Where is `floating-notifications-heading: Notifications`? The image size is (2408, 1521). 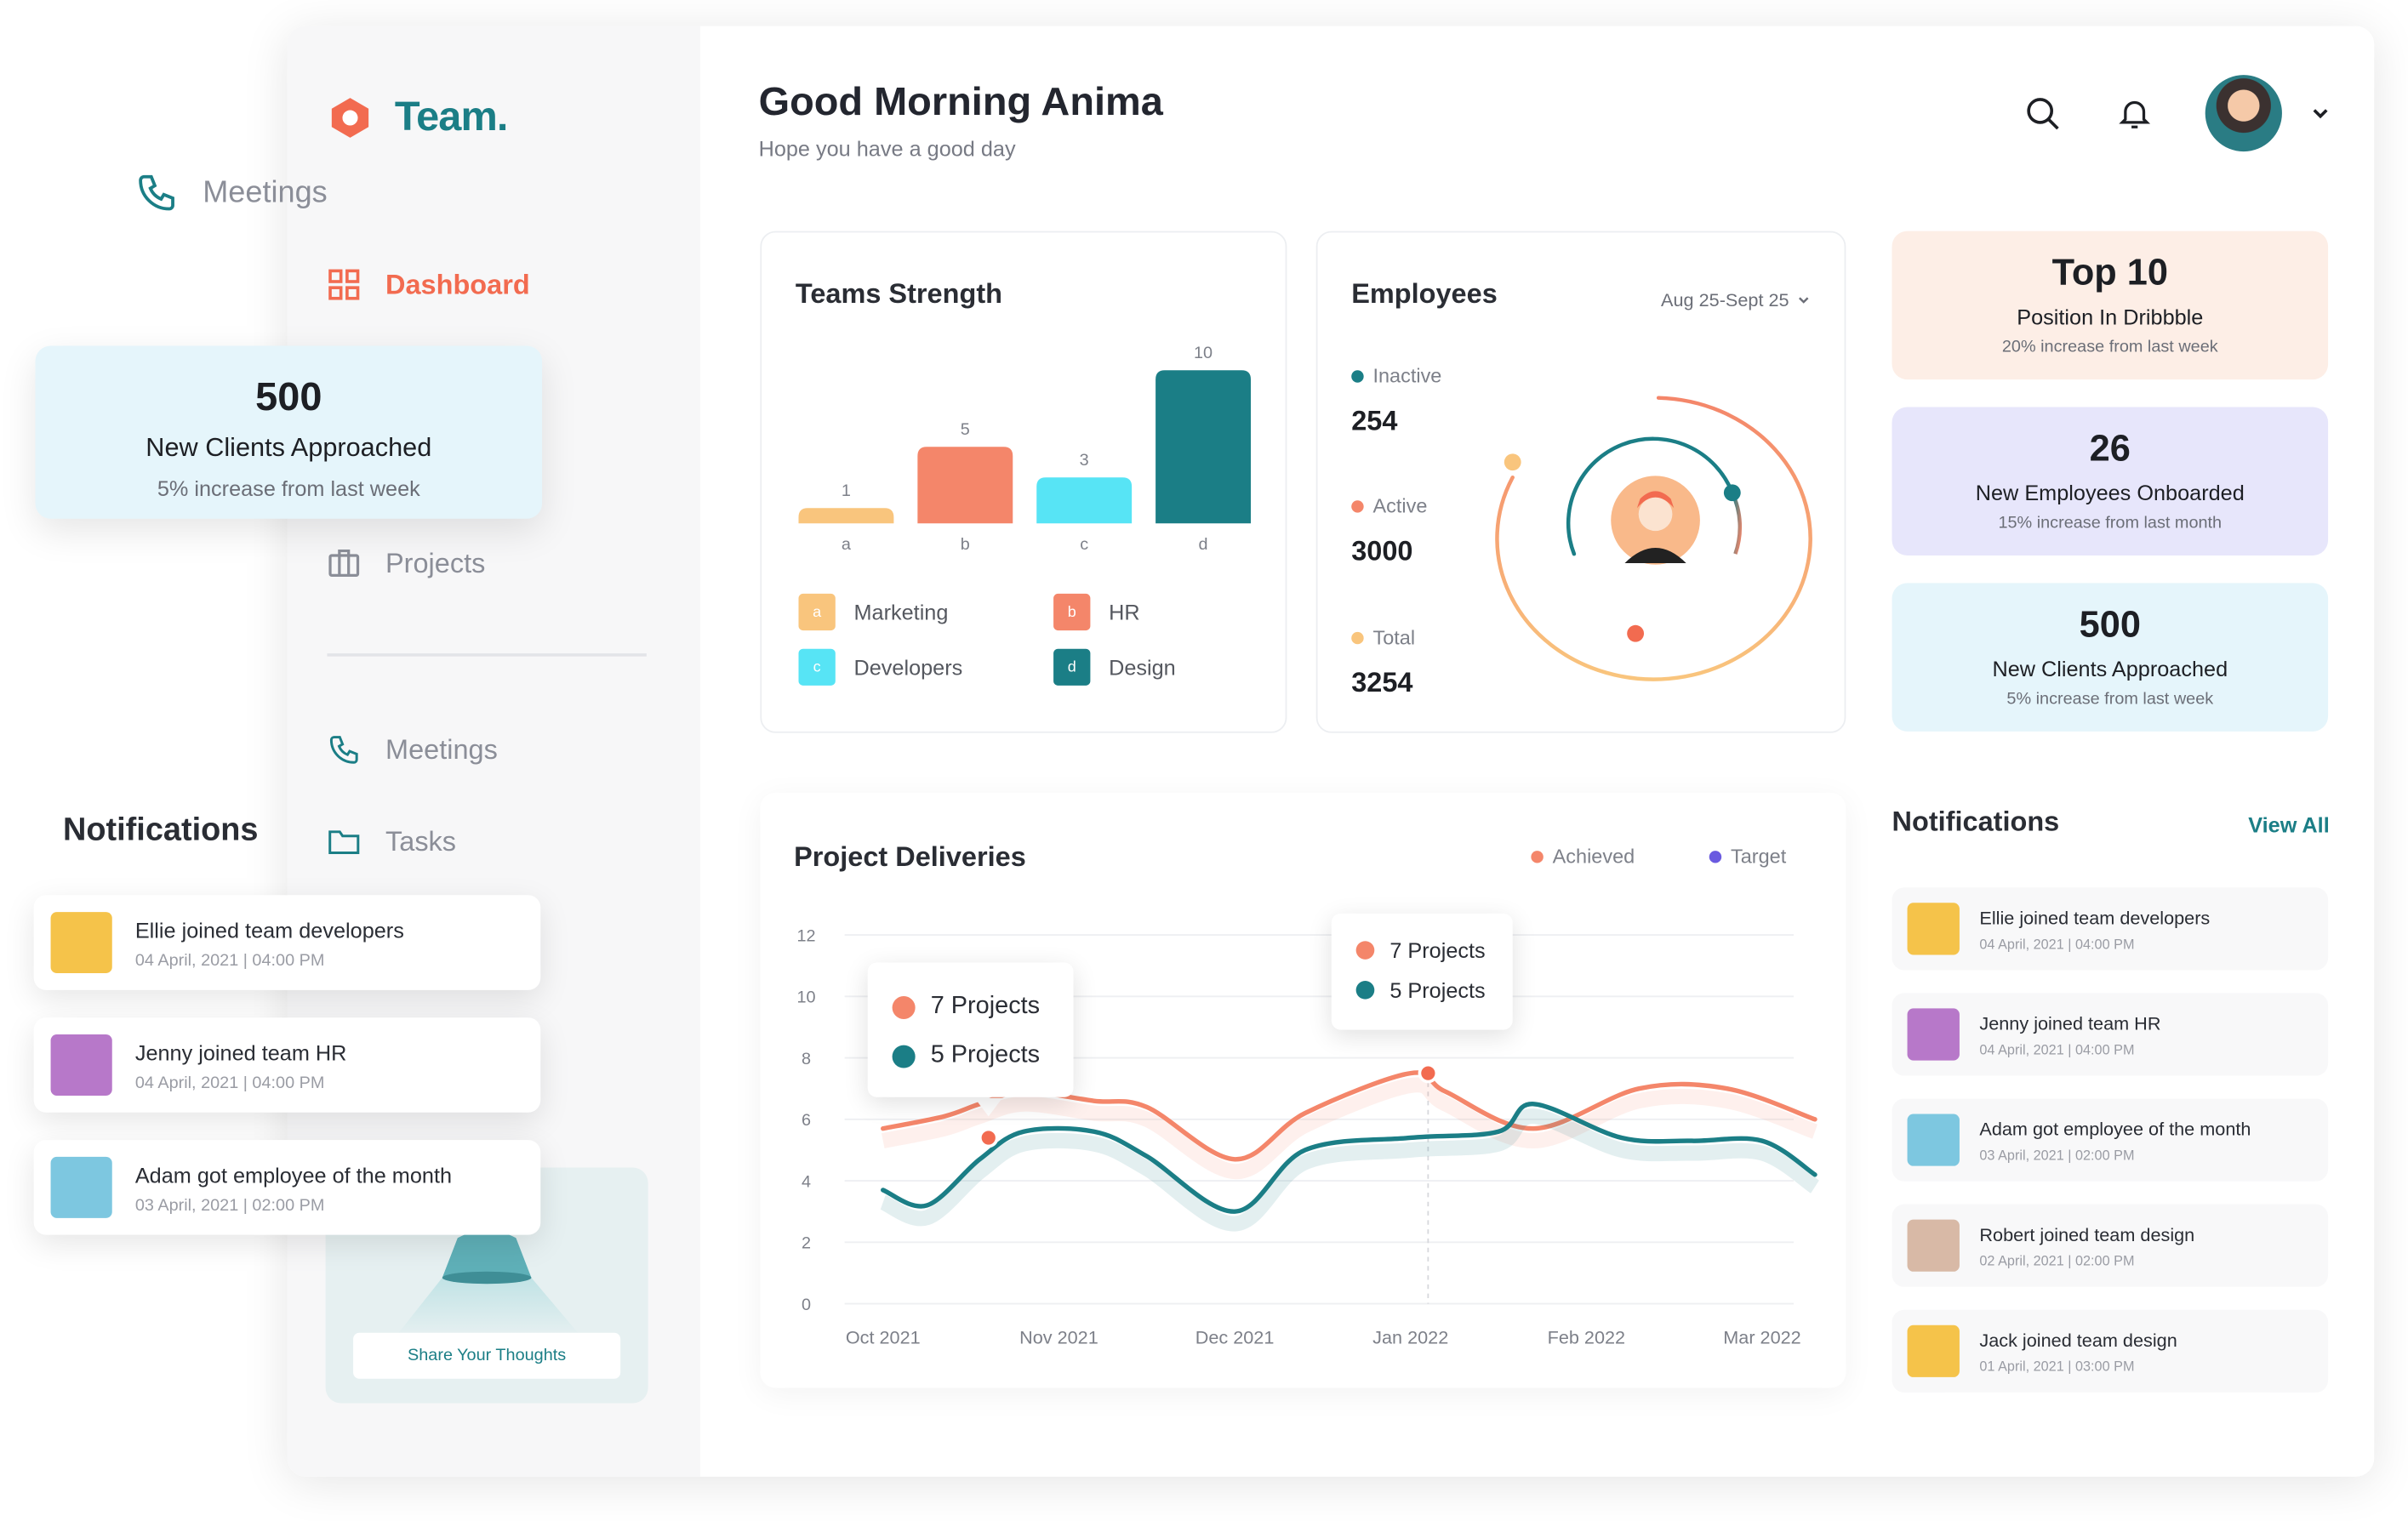 floating-notifications-heading: Notifications is located at coordinates (160, 830).